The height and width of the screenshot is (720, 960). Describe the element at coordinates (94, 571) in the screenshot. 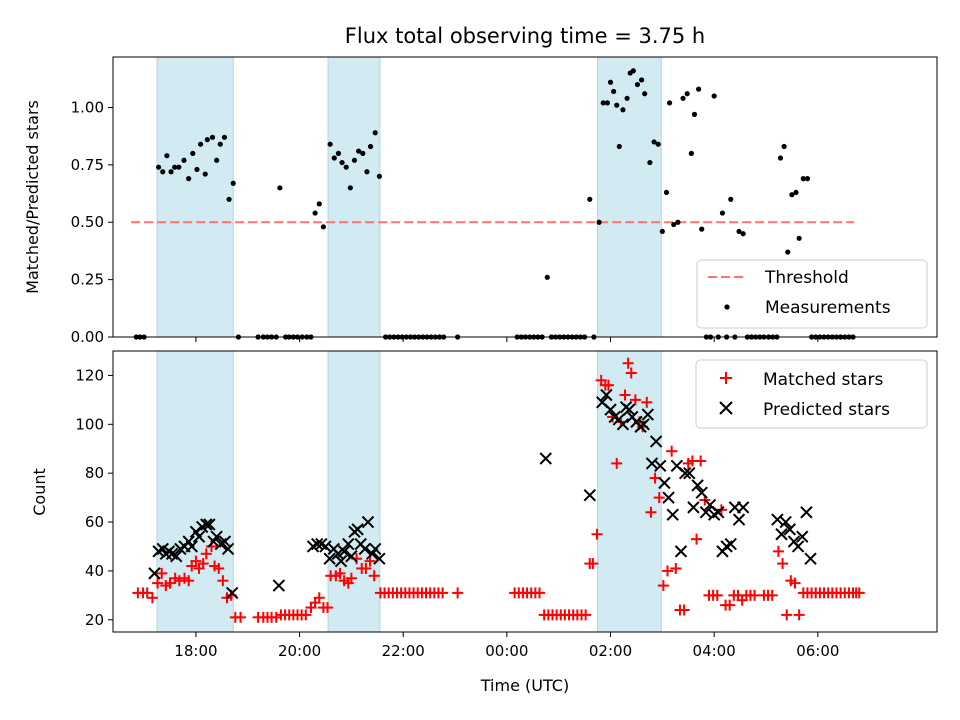

I see `bottom-y-tick-label-1: 40` at that location.